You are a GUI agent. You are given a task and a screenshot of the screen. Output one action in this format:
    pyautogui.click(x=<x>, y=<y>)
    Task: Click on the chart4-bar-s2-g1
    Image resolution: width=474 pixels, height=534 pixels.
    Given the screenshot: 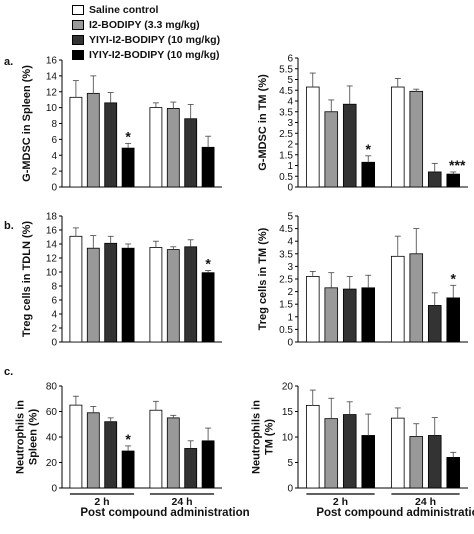 What is the action you would take?
    pyautogui.click(x=331, y=315)
    